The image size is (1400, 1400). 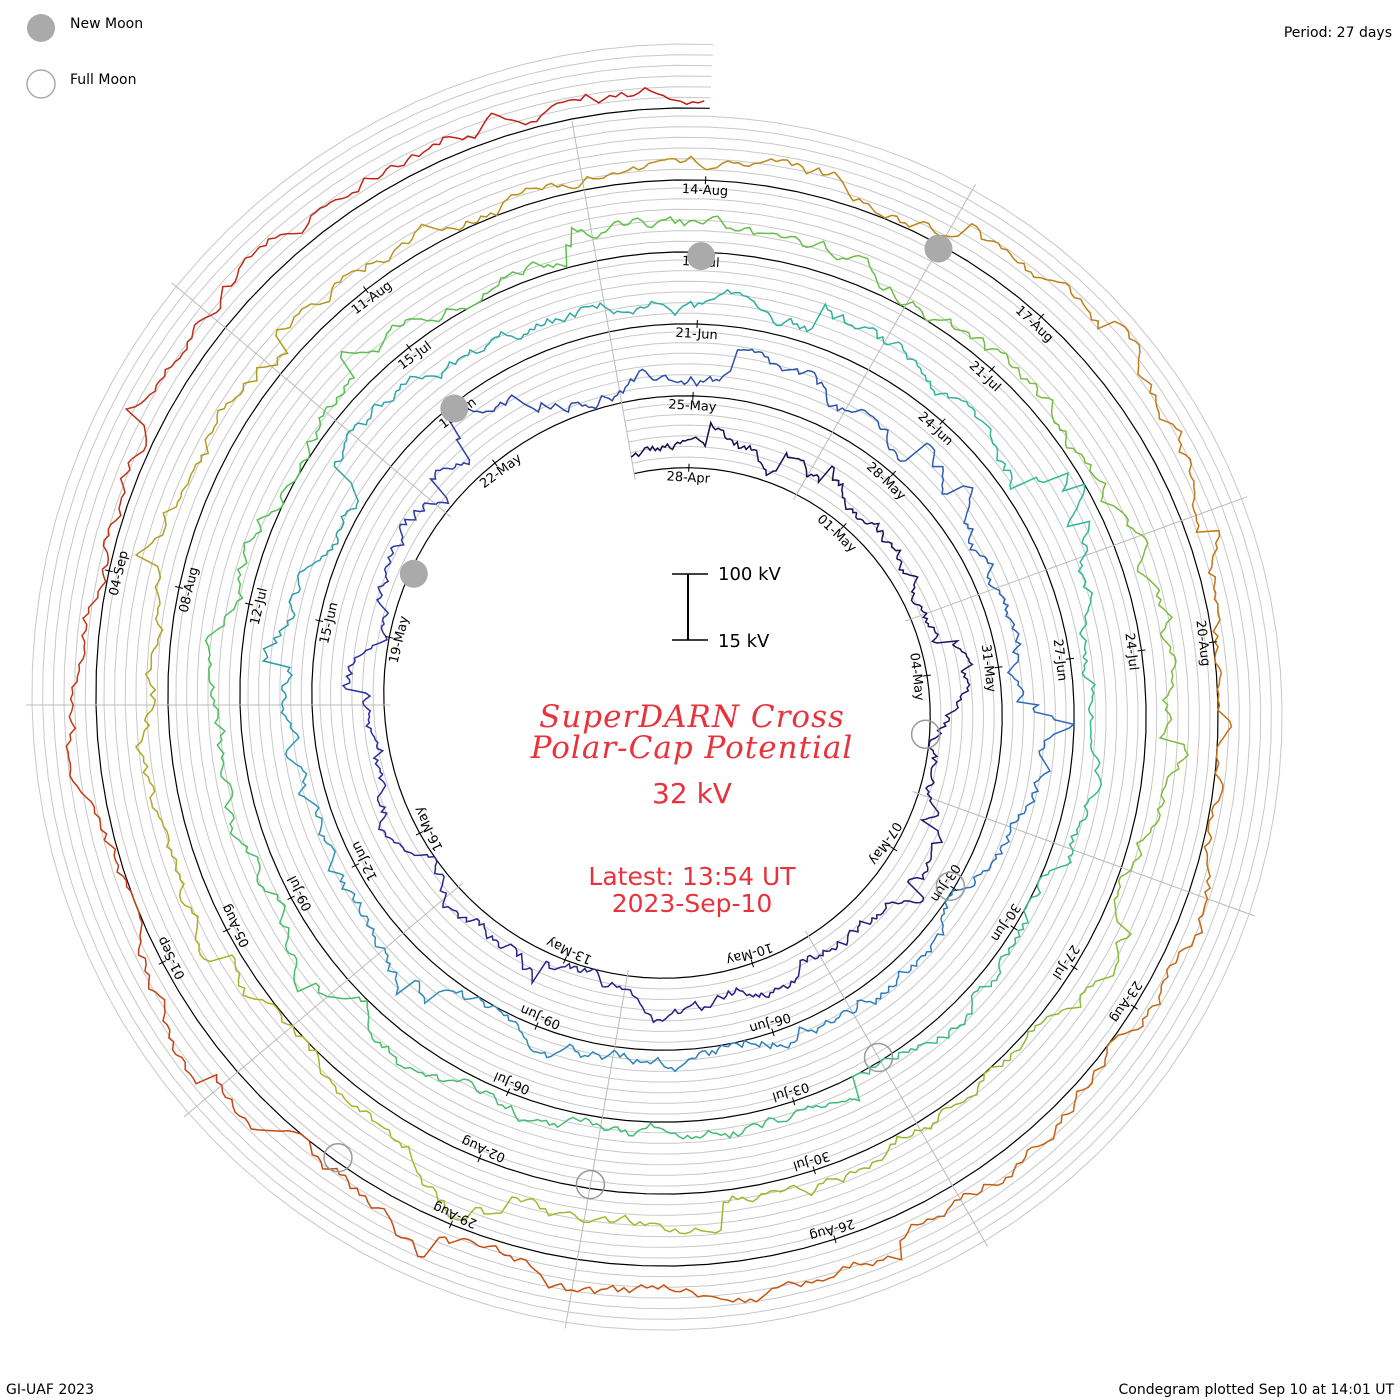 I want to click on full-moon-icon, so click(x=41, y=84).